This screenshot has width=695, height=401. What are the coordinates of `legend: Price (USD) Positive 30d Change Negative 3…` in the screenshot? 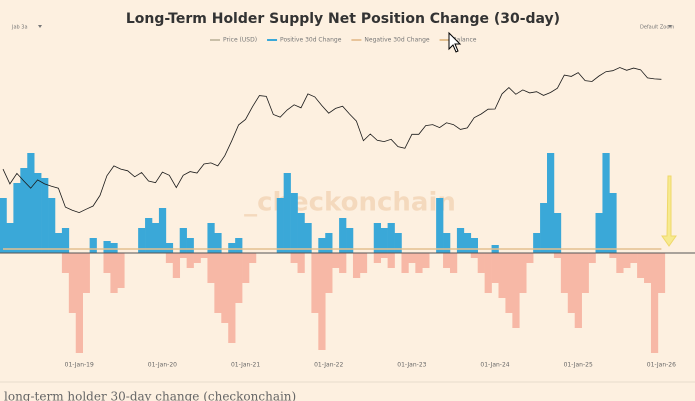 It's located at (343, 40).